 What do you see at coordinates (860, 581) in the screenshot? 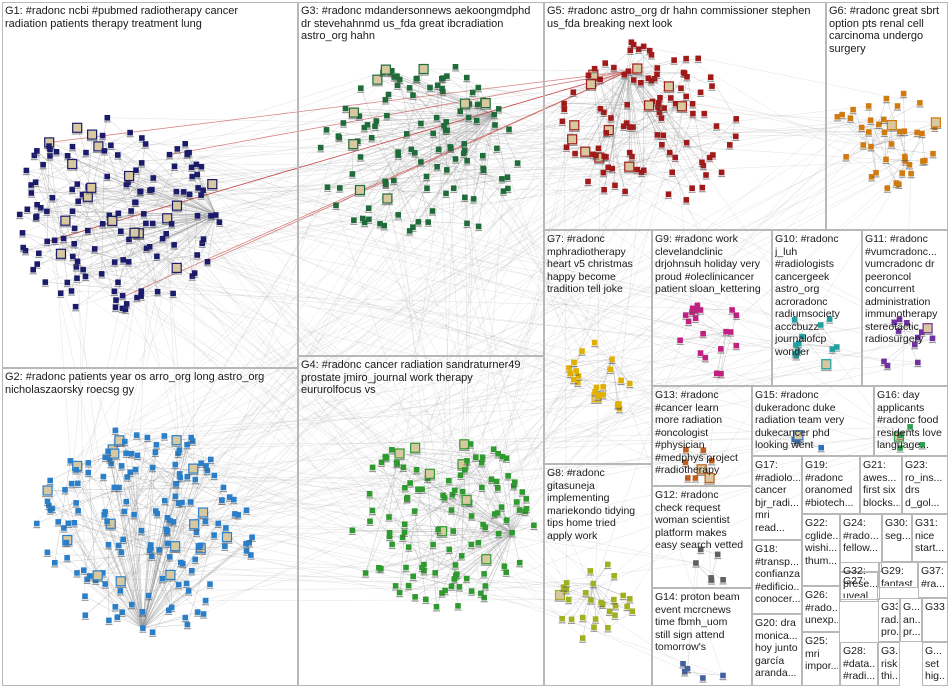
I see `group-panel-g32` at bounding box center [860, 581].